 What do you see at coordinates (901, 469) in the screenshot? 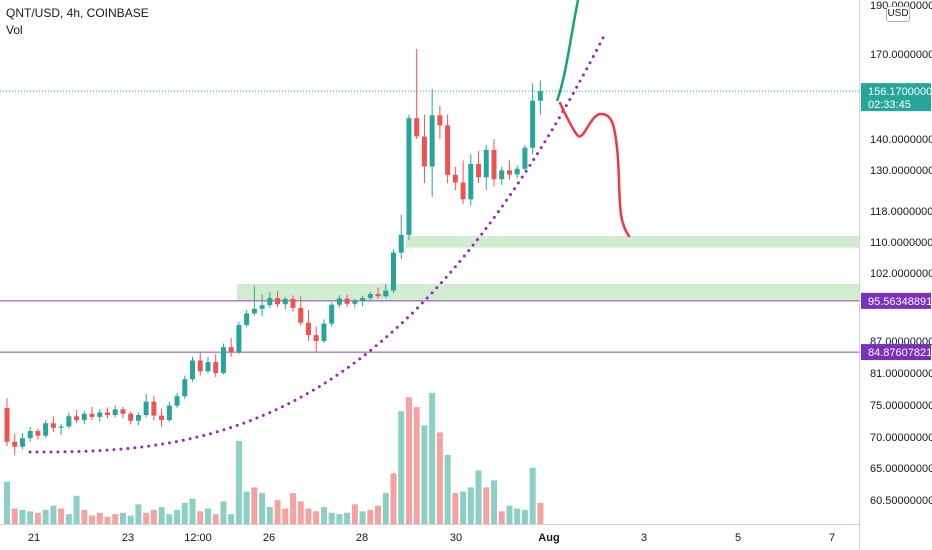
I see `price-axis-label: 65.00000000` at bounding box center [901, 469].